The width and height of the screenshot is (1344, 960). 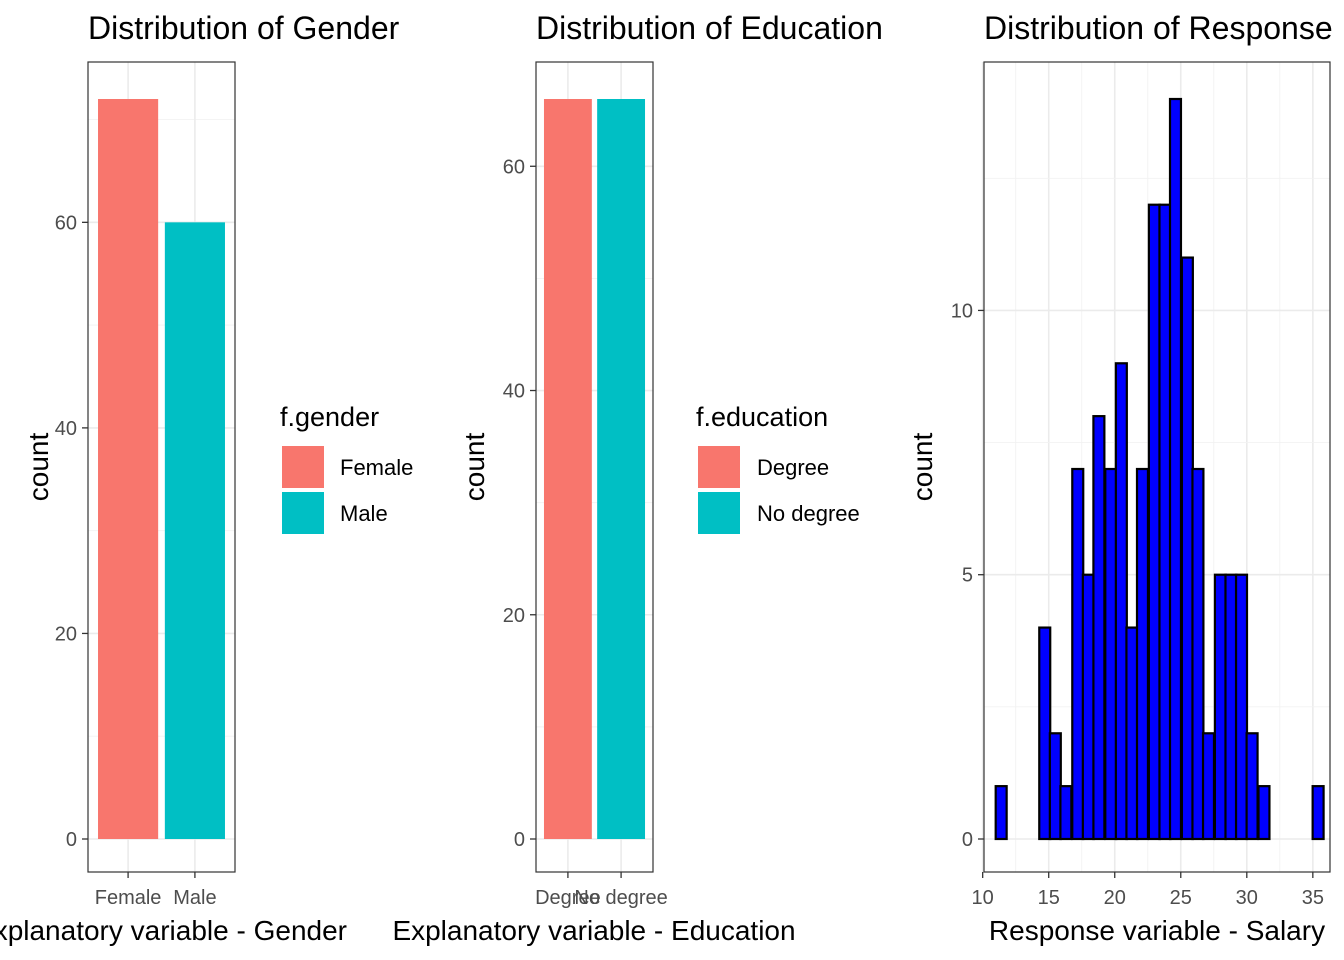 I want to click on bar-degree, so click(x=567, y=469).